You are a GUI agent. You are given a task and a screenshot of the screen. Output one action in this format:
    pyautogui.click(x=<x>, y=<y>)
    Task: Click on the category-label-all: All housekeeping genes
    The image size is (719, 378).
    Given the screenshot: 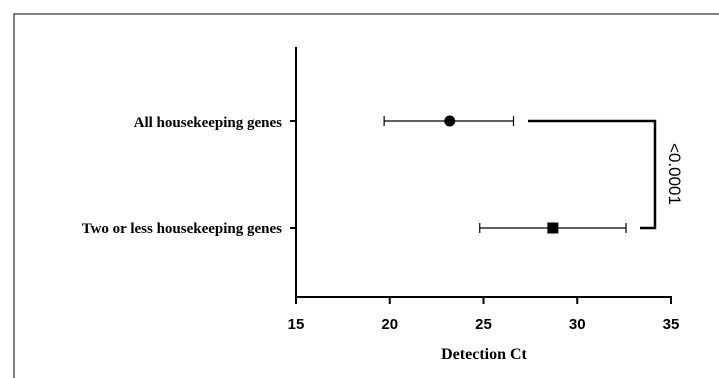 What is the action you would take?
    pyautogui.click(x=208, y=123)
    